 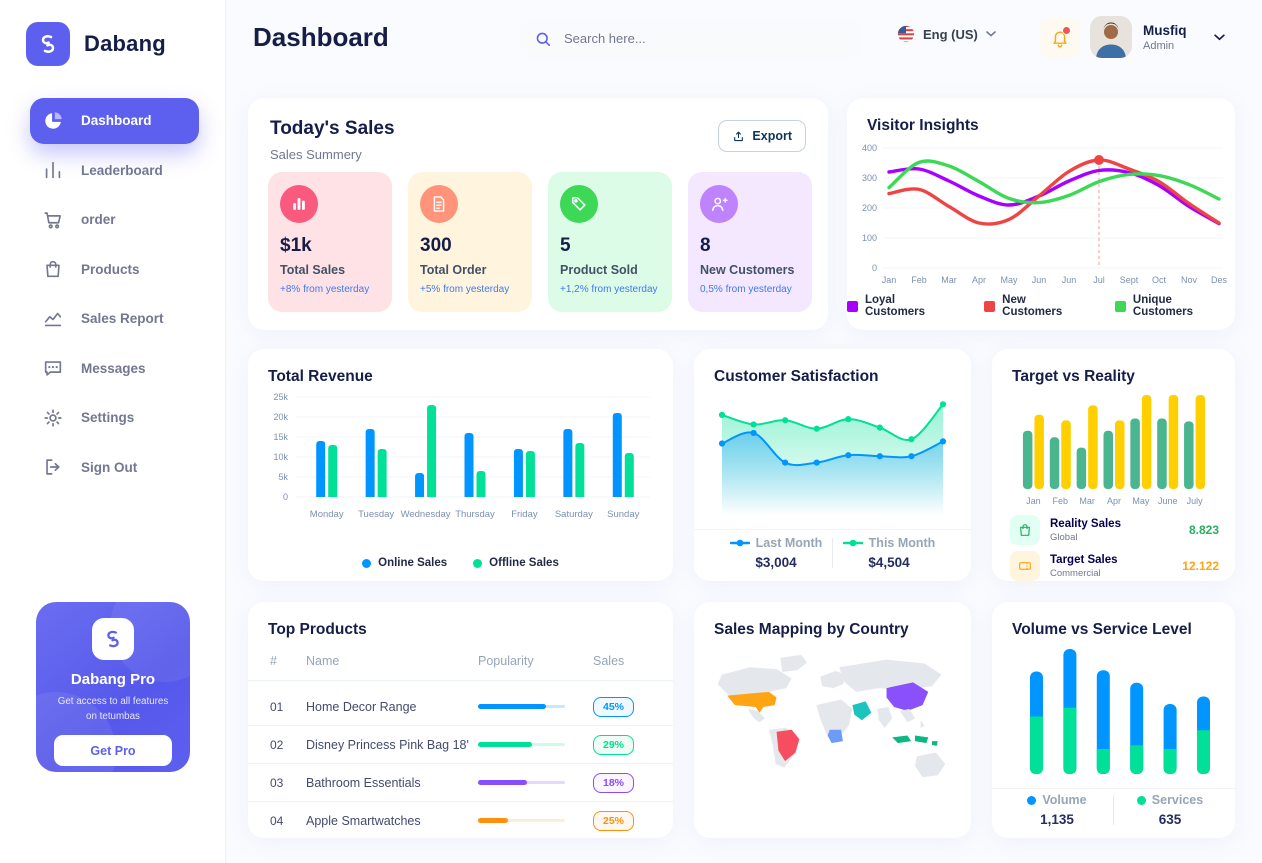 What do you see at coordinates (747, 270) in the screenshot?
I see `stat-label: New Customers` at bounding box center [747, 270].